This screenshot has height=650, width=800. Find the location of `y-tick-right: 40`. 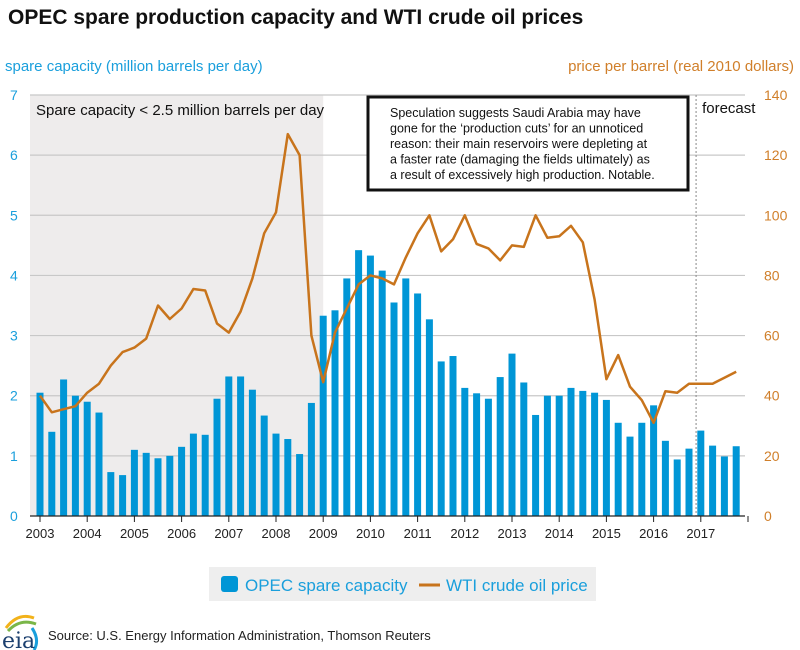

y-tick-right: 40 is located at coordinates (772, 396).